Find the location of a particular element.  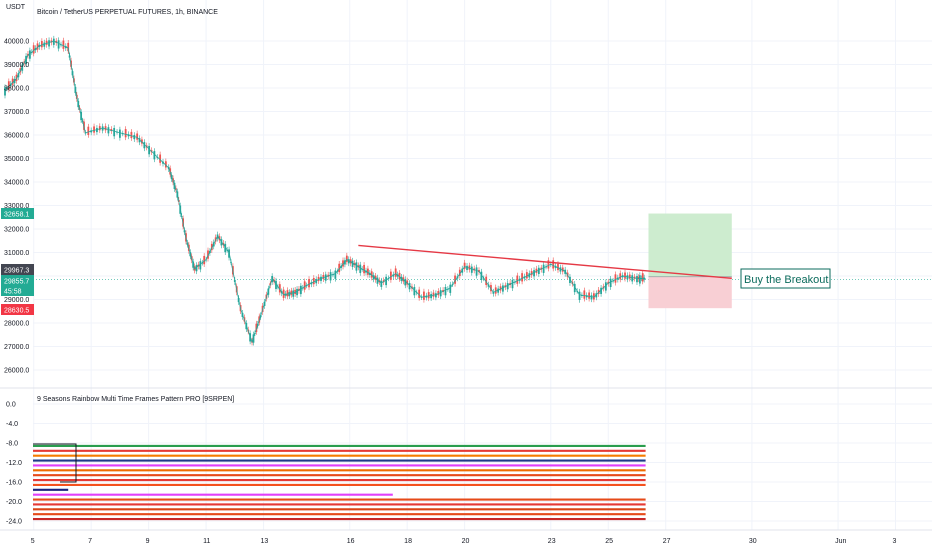

indicator-tick-label: -12.0 is located at coordinates (14, 463).